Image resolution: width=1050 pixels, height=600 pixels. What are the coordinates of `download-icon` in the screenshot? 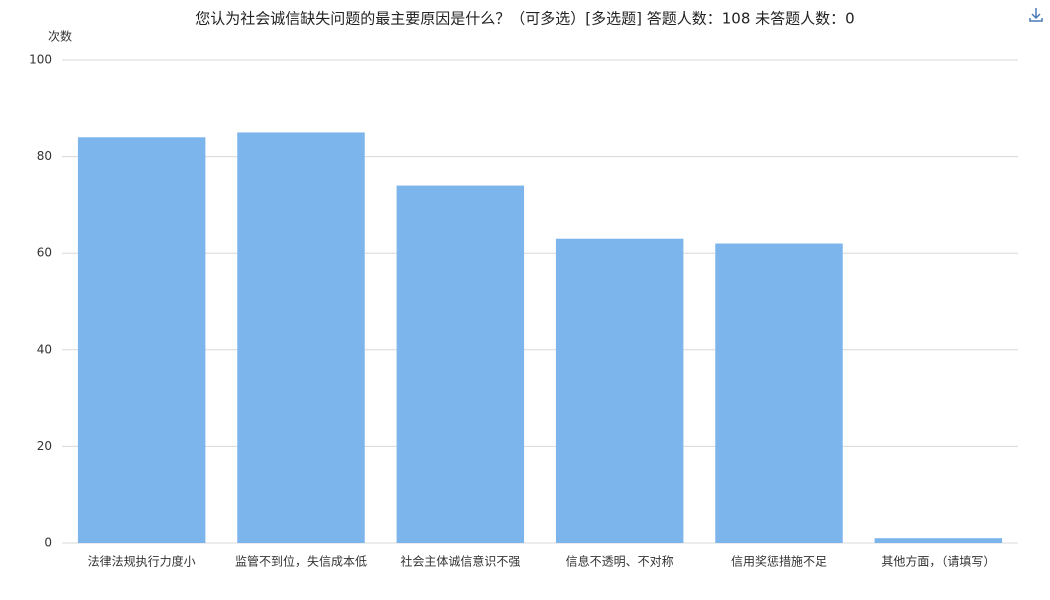 It's located at (1036, 15).